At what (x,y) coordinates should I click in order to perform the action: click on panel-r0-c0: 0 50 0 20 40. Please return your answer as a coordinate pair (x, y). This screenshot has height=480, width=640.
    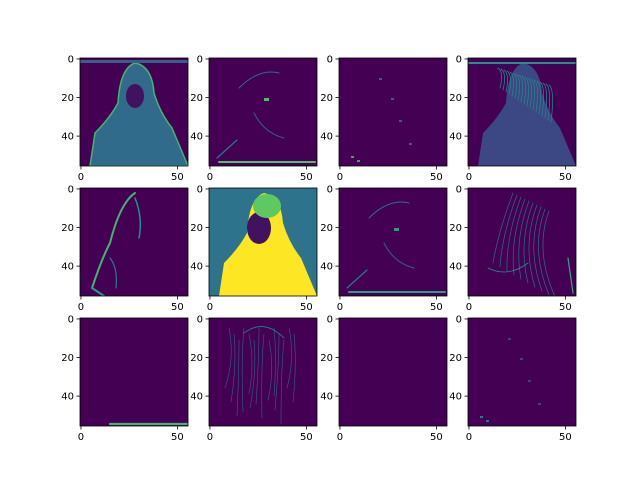
    Looking at the image, I should click on (125, 118).